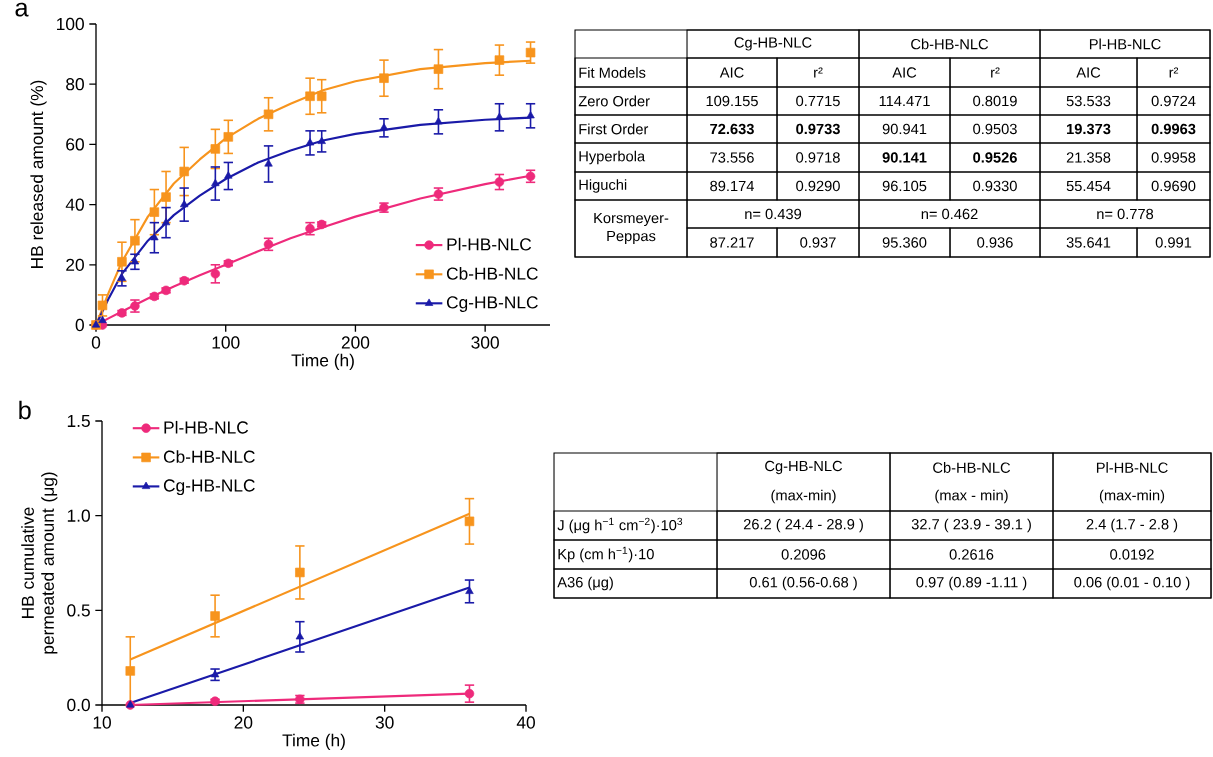 This screenshot has width=1213, height=757. Describe the element at coordinates (485, 342) in the screenshot. I see `x-tick-label: 300` at that location.